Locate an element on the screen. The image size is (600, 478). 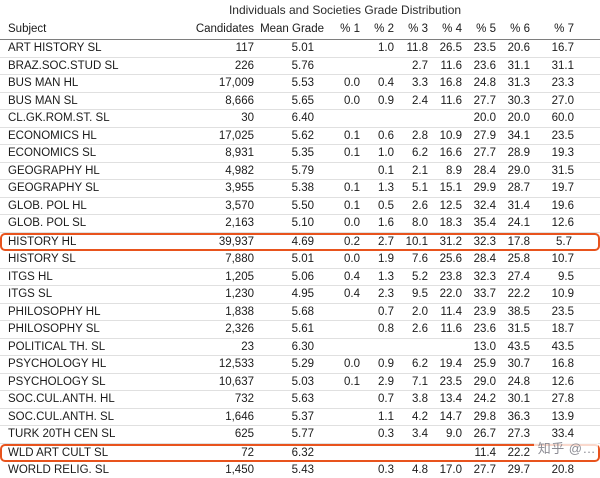
percent-cell: 9.5 is located at coordinates (568, 277).